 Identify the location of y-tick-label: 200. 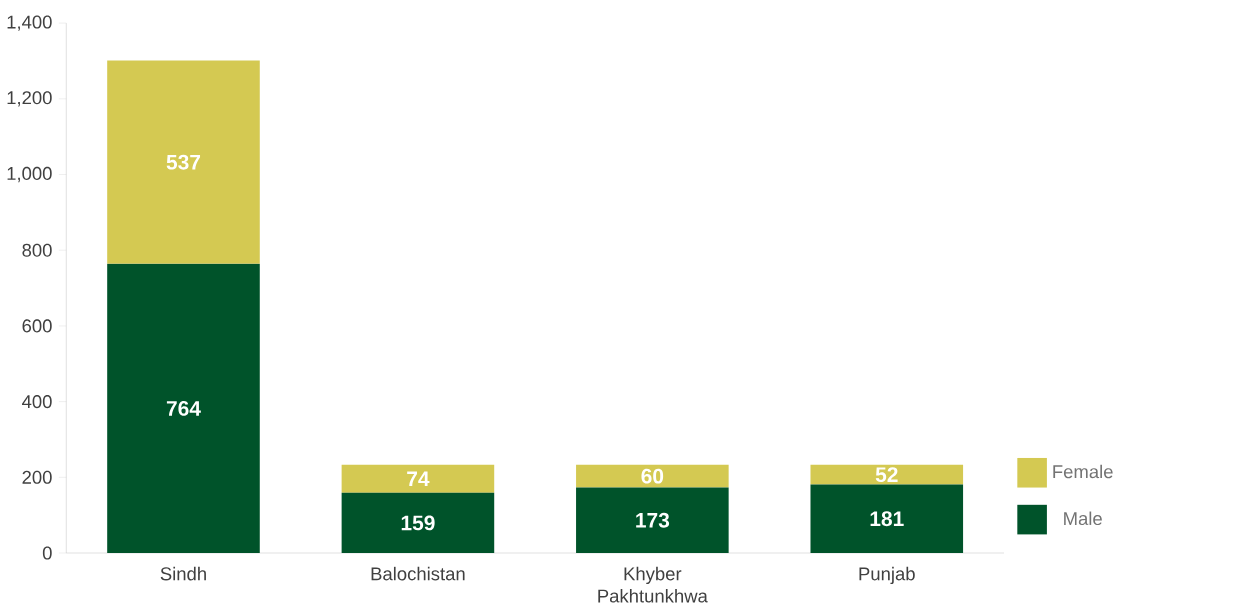
(37, 477).